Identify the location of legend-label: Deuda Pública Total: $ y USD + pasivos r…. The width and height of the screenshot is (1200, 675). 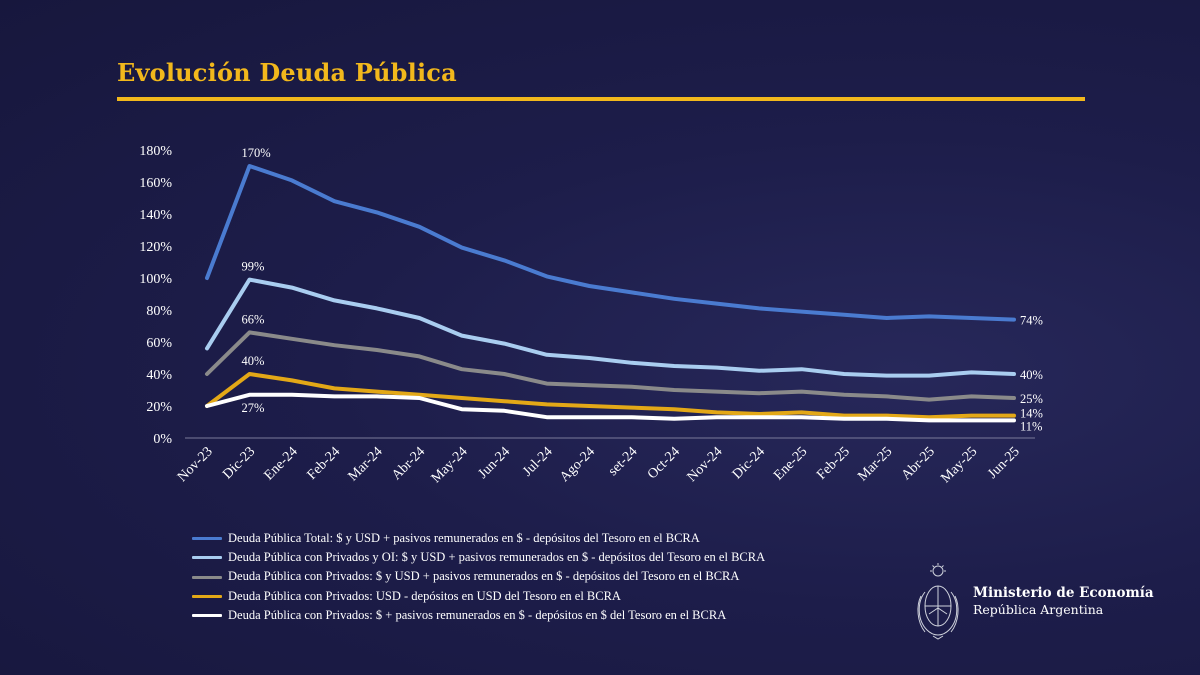
(464, 538).